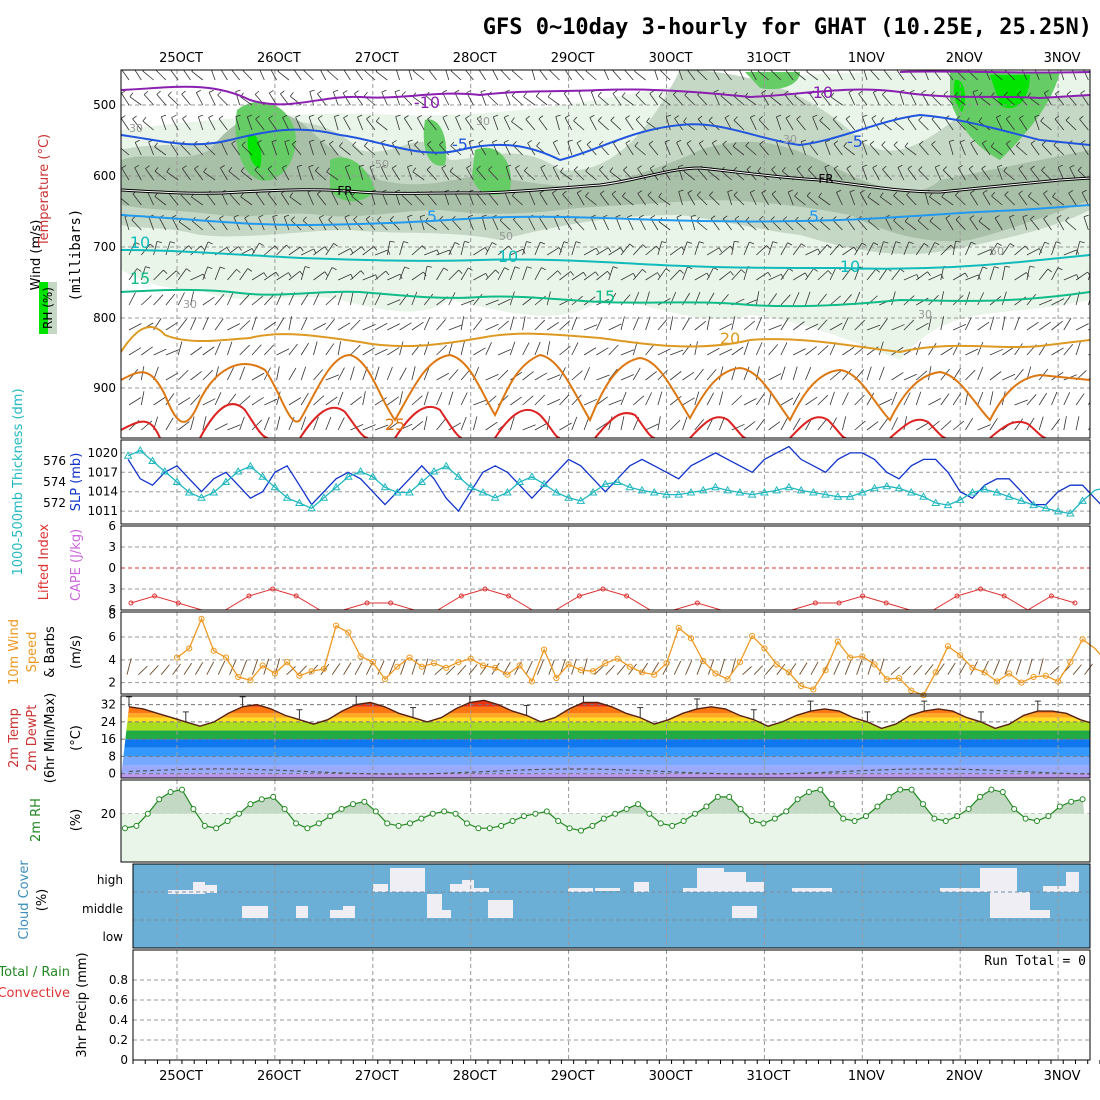  I want to click on temp-band, so click(605, 752).